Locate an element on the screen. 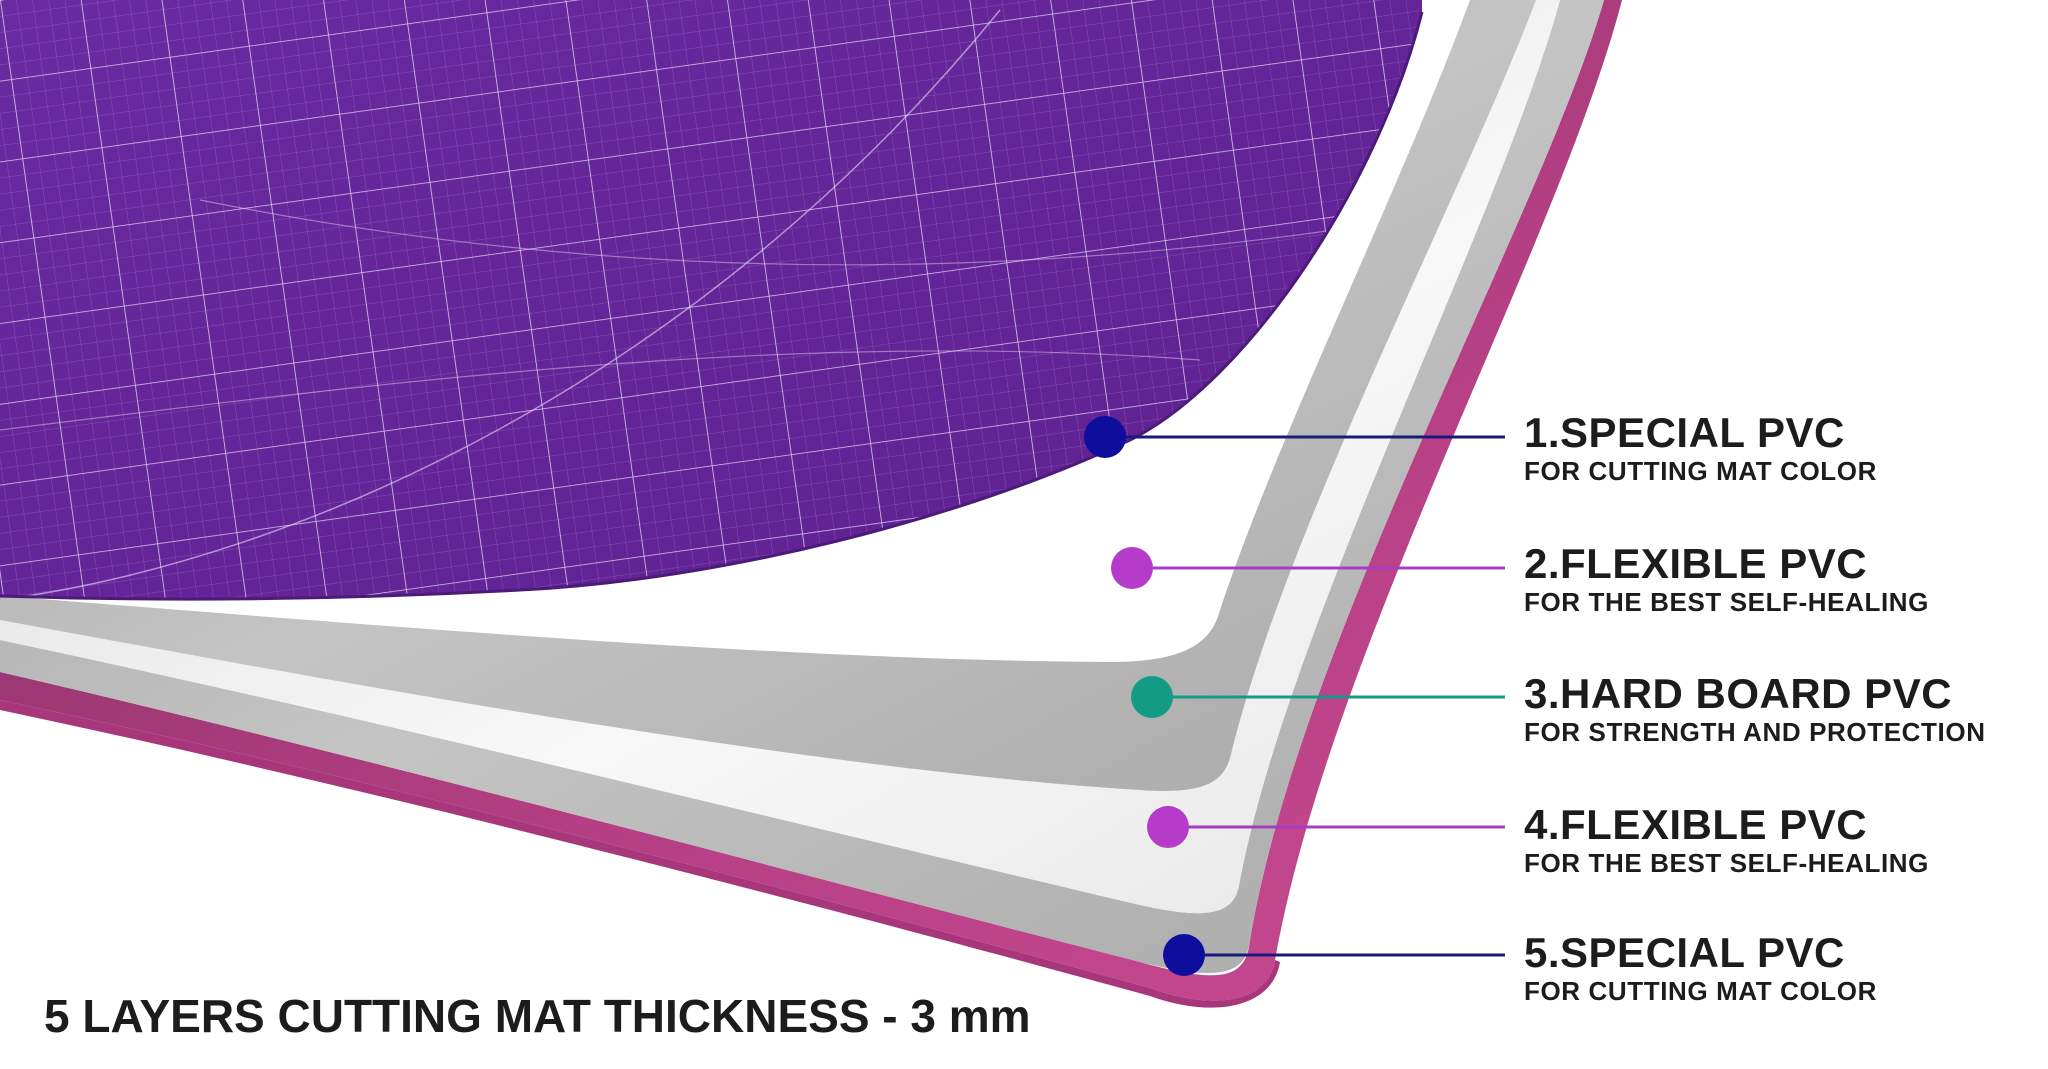 This screenshot has width=2048, height=1069. layer-title: 4.FLEXIBLE PVC is located at coordinates (1696, 824).